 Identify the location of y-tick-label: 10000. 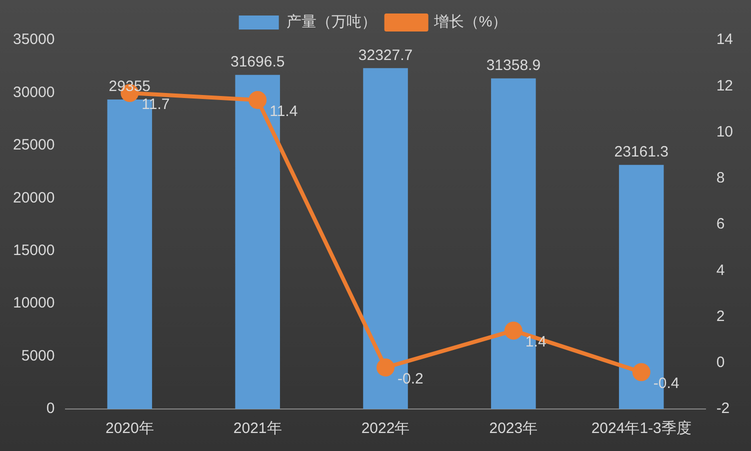
(33, 303).